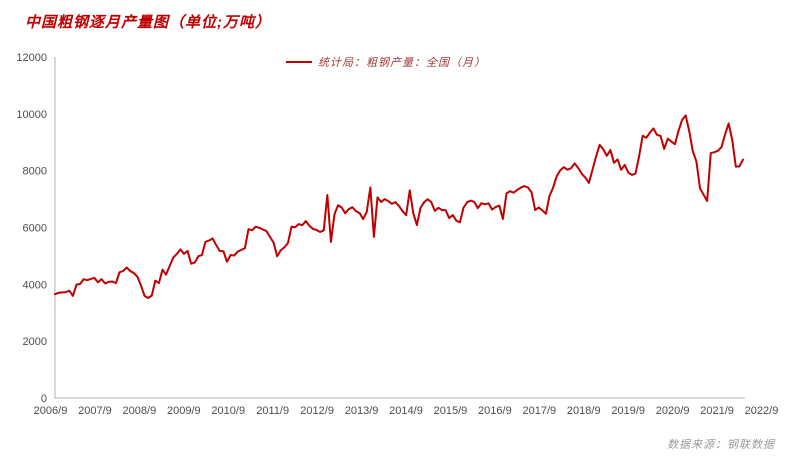 This screenshot has height=471, width=797. What do you see at coordinates (539, 411) in the screenshot?
I see `x-axis-label: 2017/9` at bounding box center [539, 411].